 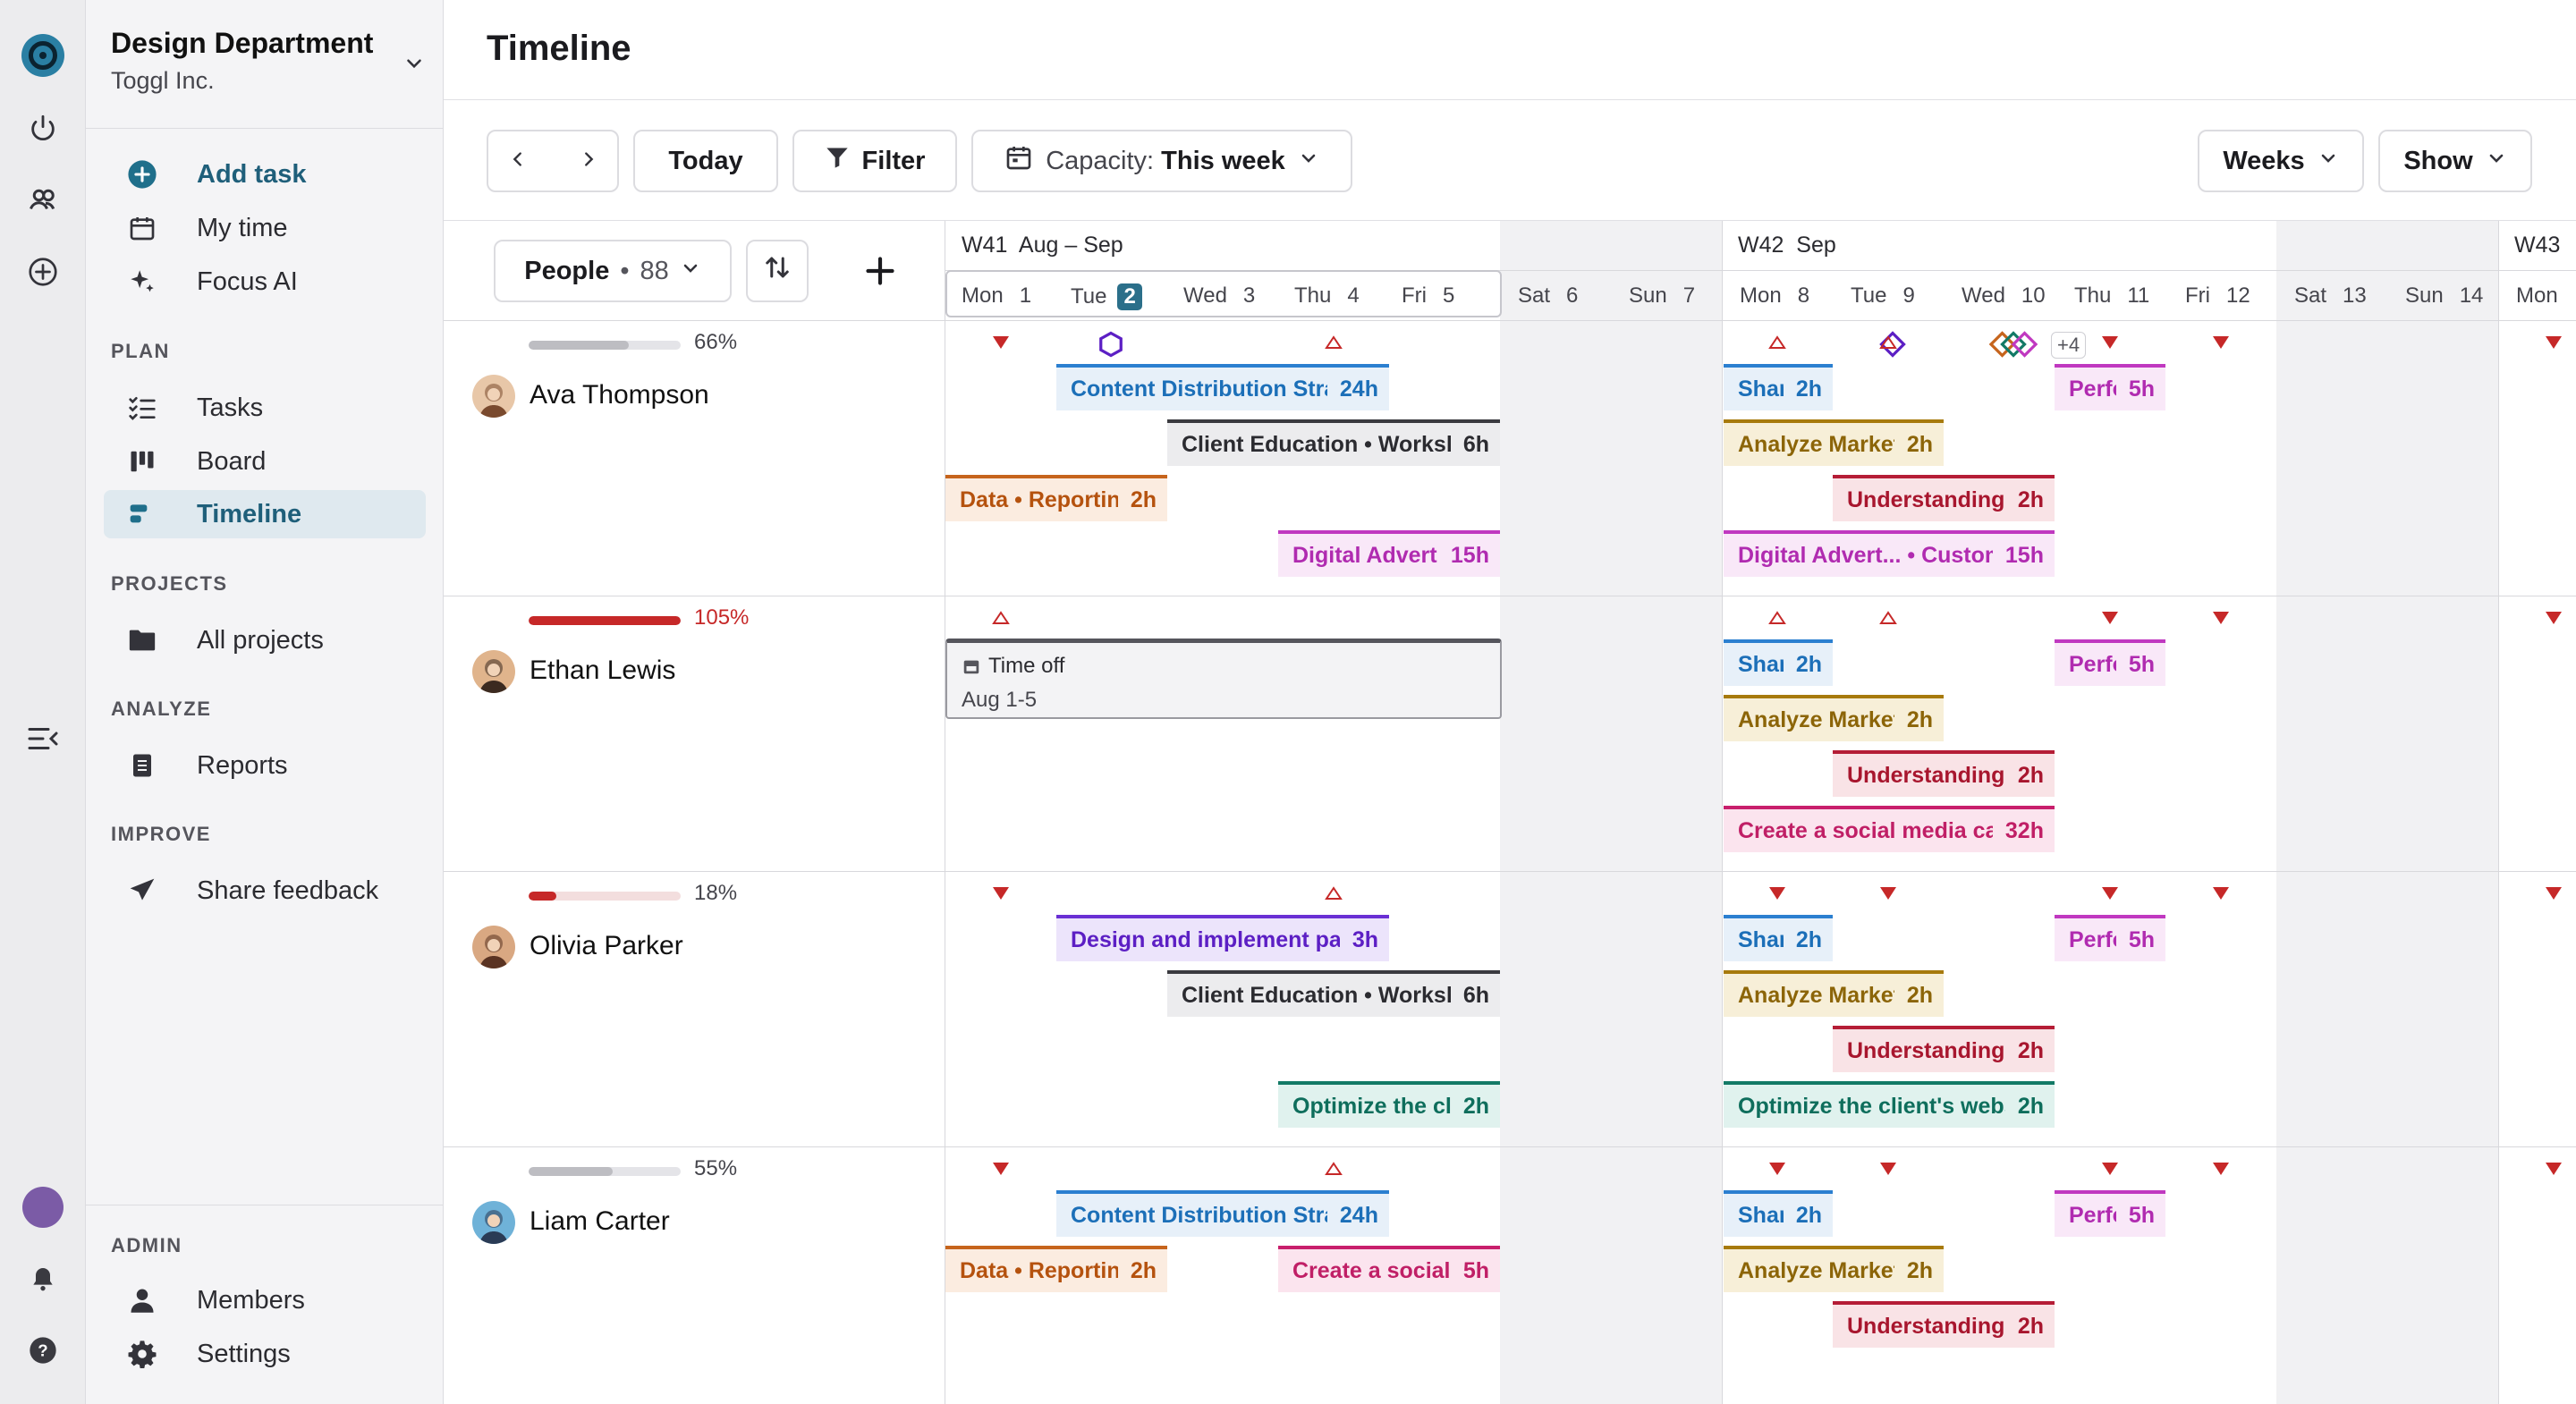 I want to click on day-name: Sat, so click(x=1534, y=296).